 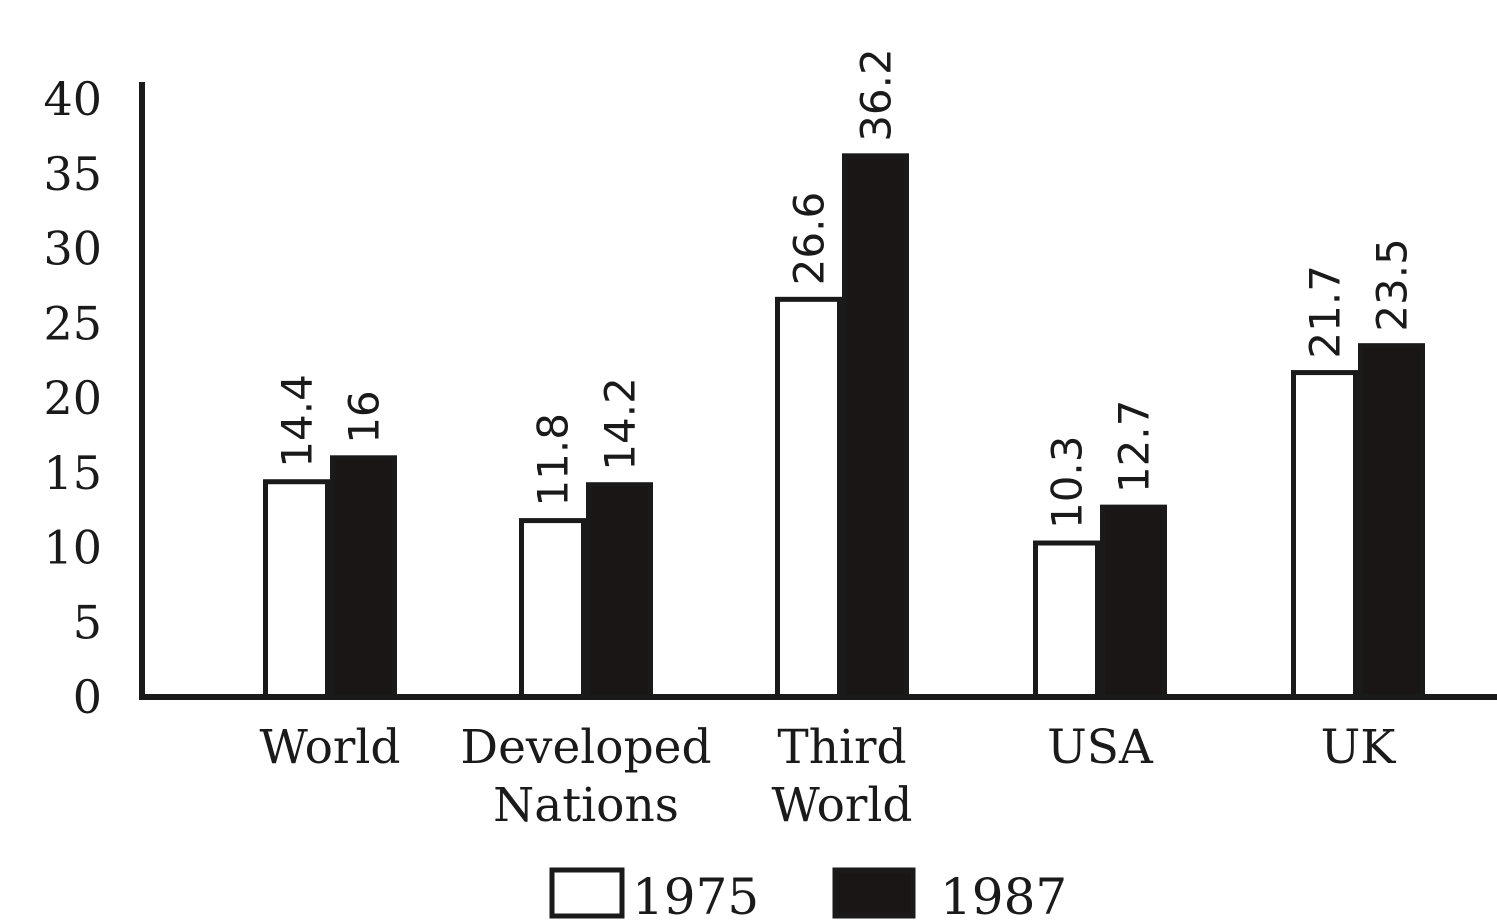 What do you see at coordinates (1392, 285) in the screenshot?
I see `data-label-1987: 23.5` at bounding box center [1392, 285].